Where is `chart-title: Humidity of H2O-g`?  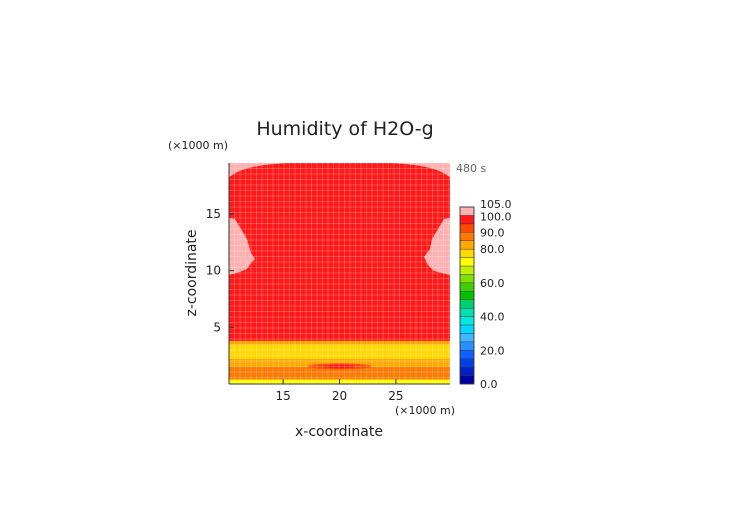 chart-title: Humidity of H2O-g is located at coordinates (344, 129).